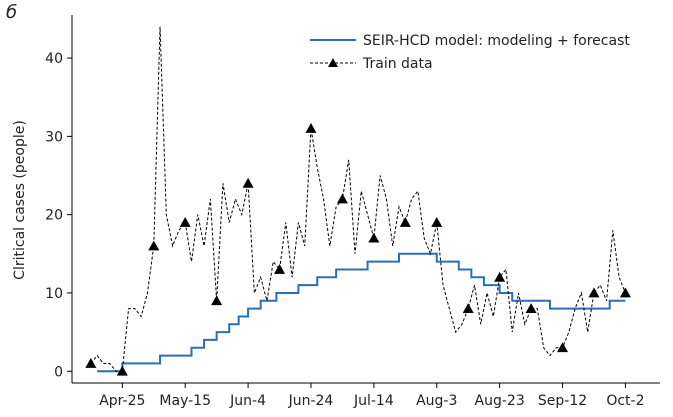 The width and height of the screenshot is (673, 417). Describe the element at coordinates (311, 401) in the screenshot. I see `x-tick-label: Jun-24` at that location.